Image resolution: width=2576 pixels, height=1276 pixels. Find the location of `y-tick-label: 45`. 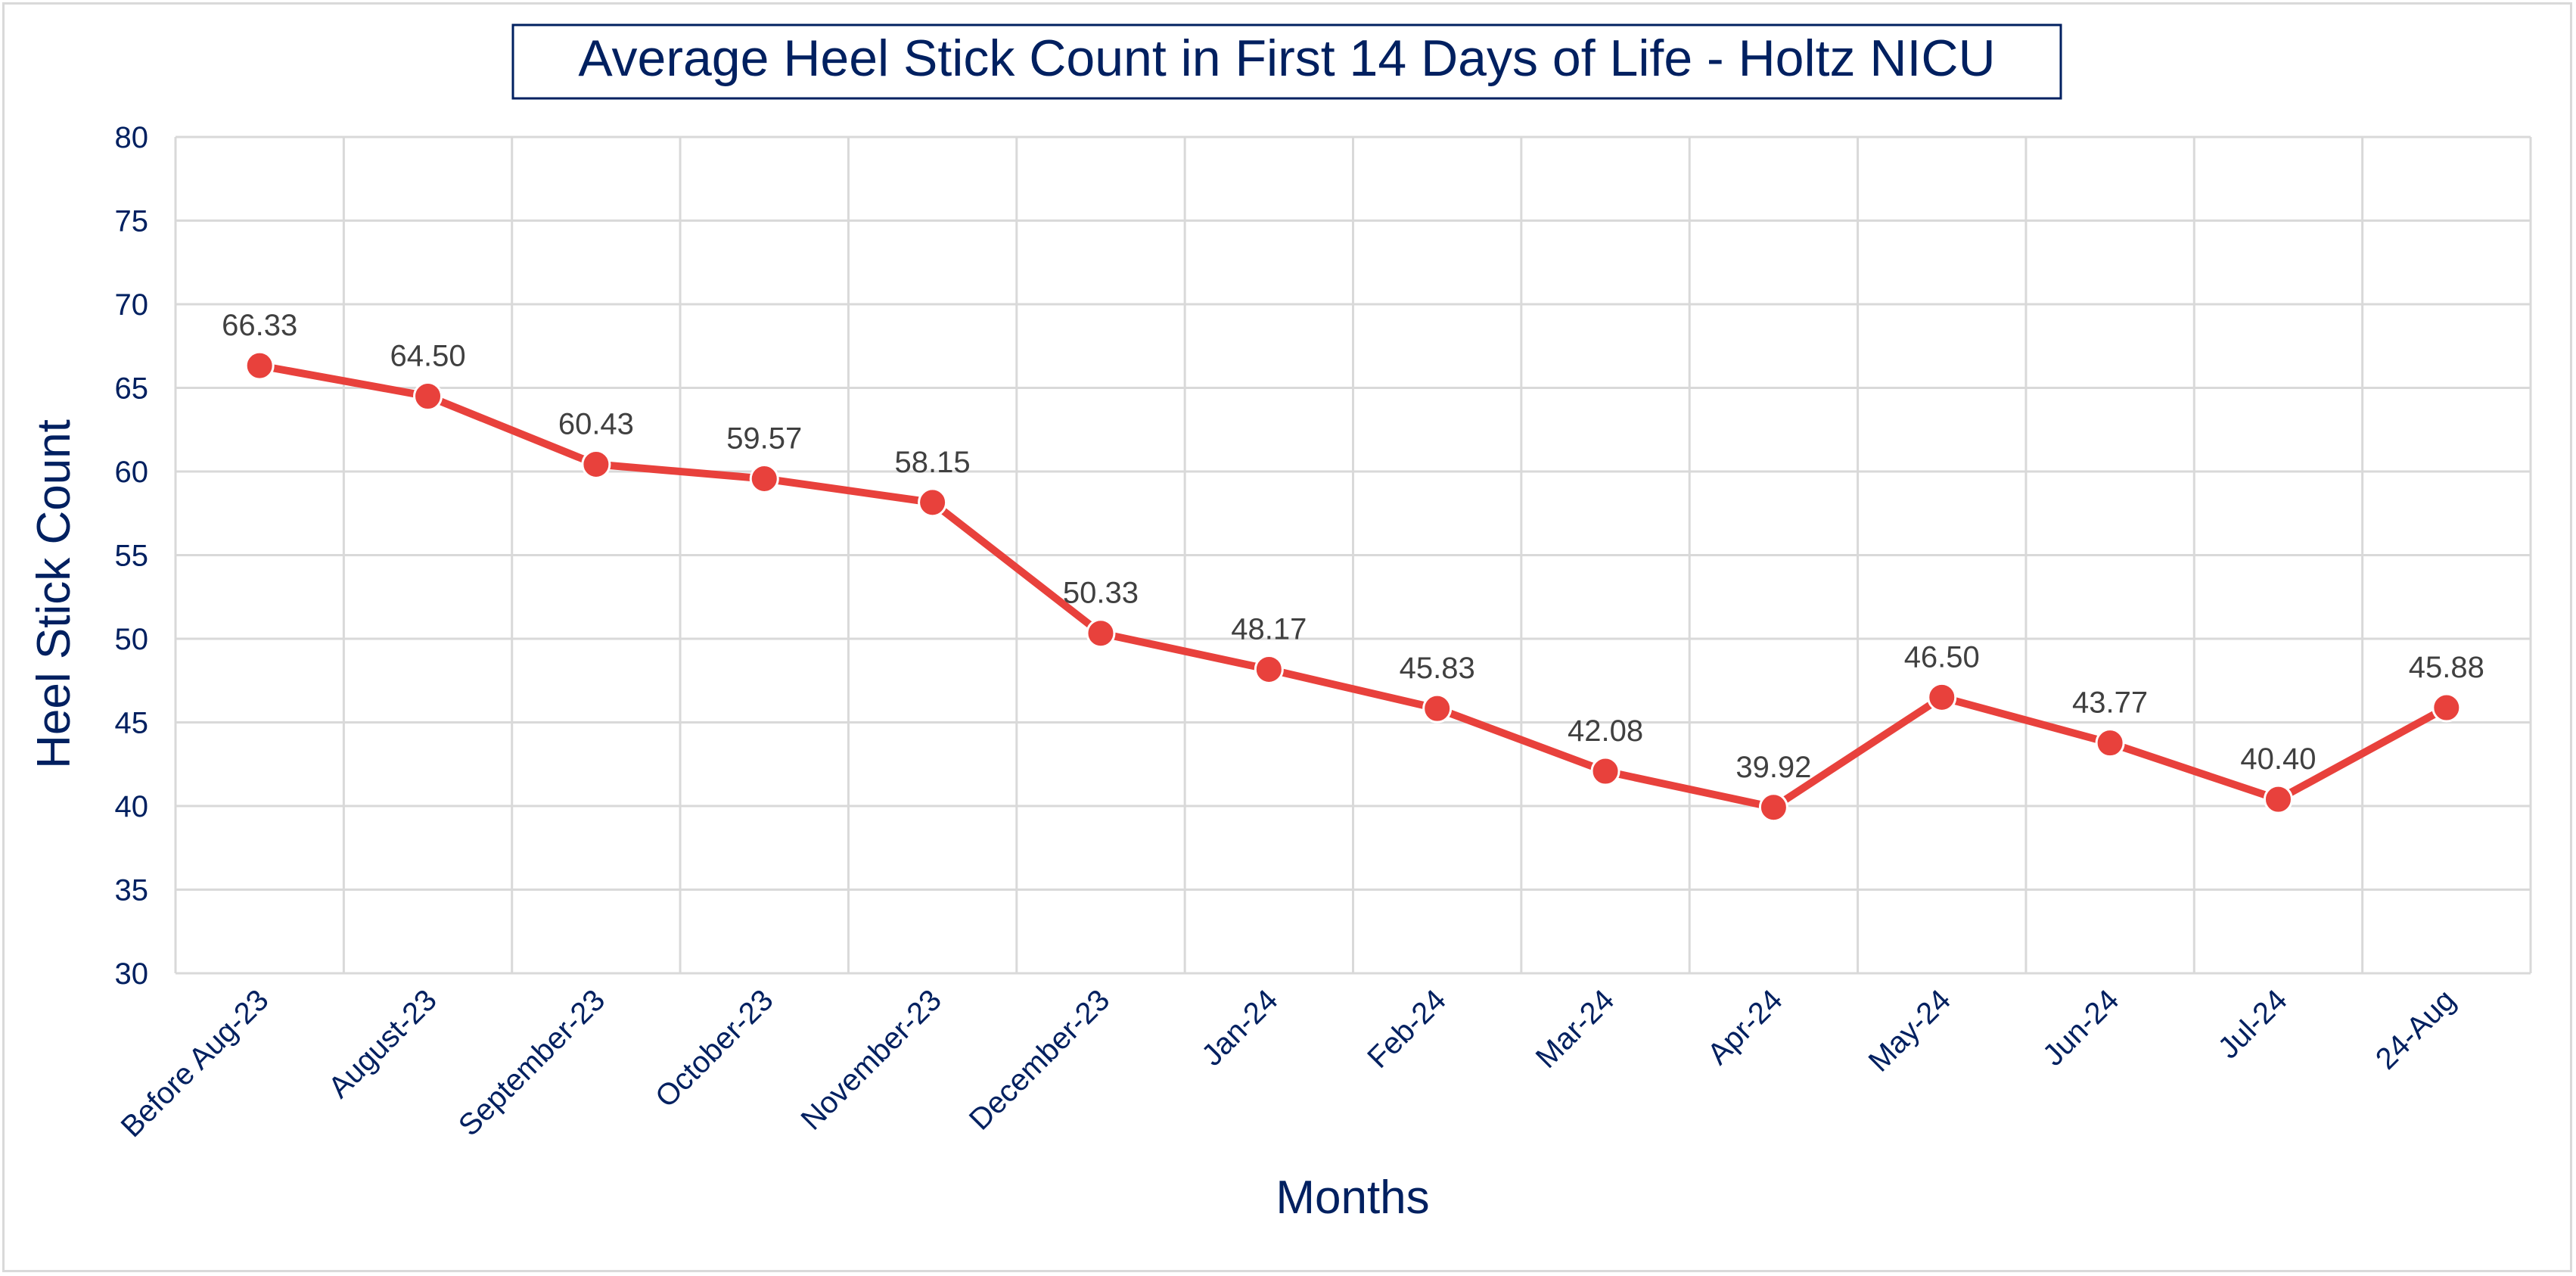

y-tick-label: 45 is located at coordinates (132, 723).